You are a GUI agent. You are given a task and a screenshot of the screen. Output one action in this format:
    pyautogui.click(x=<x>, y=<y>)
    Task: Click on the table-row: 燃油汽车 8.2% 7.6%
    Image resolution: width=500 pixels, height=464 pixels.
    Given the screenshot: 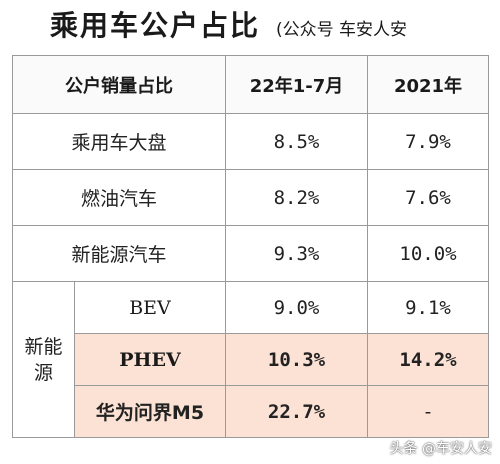 What is the action you would take?
    pyautogui.click(x=250, y=197)
    